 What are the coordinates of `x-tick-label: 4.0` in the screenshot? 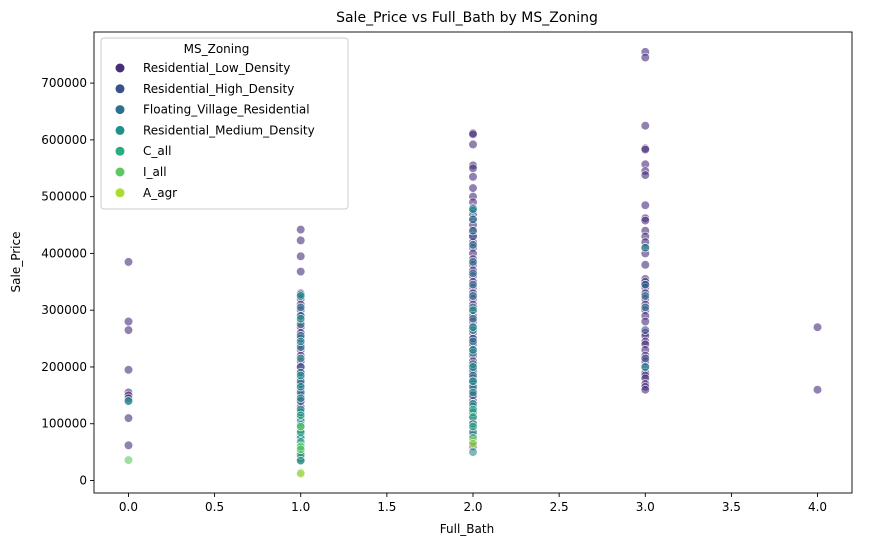 It's located at (817, 507).